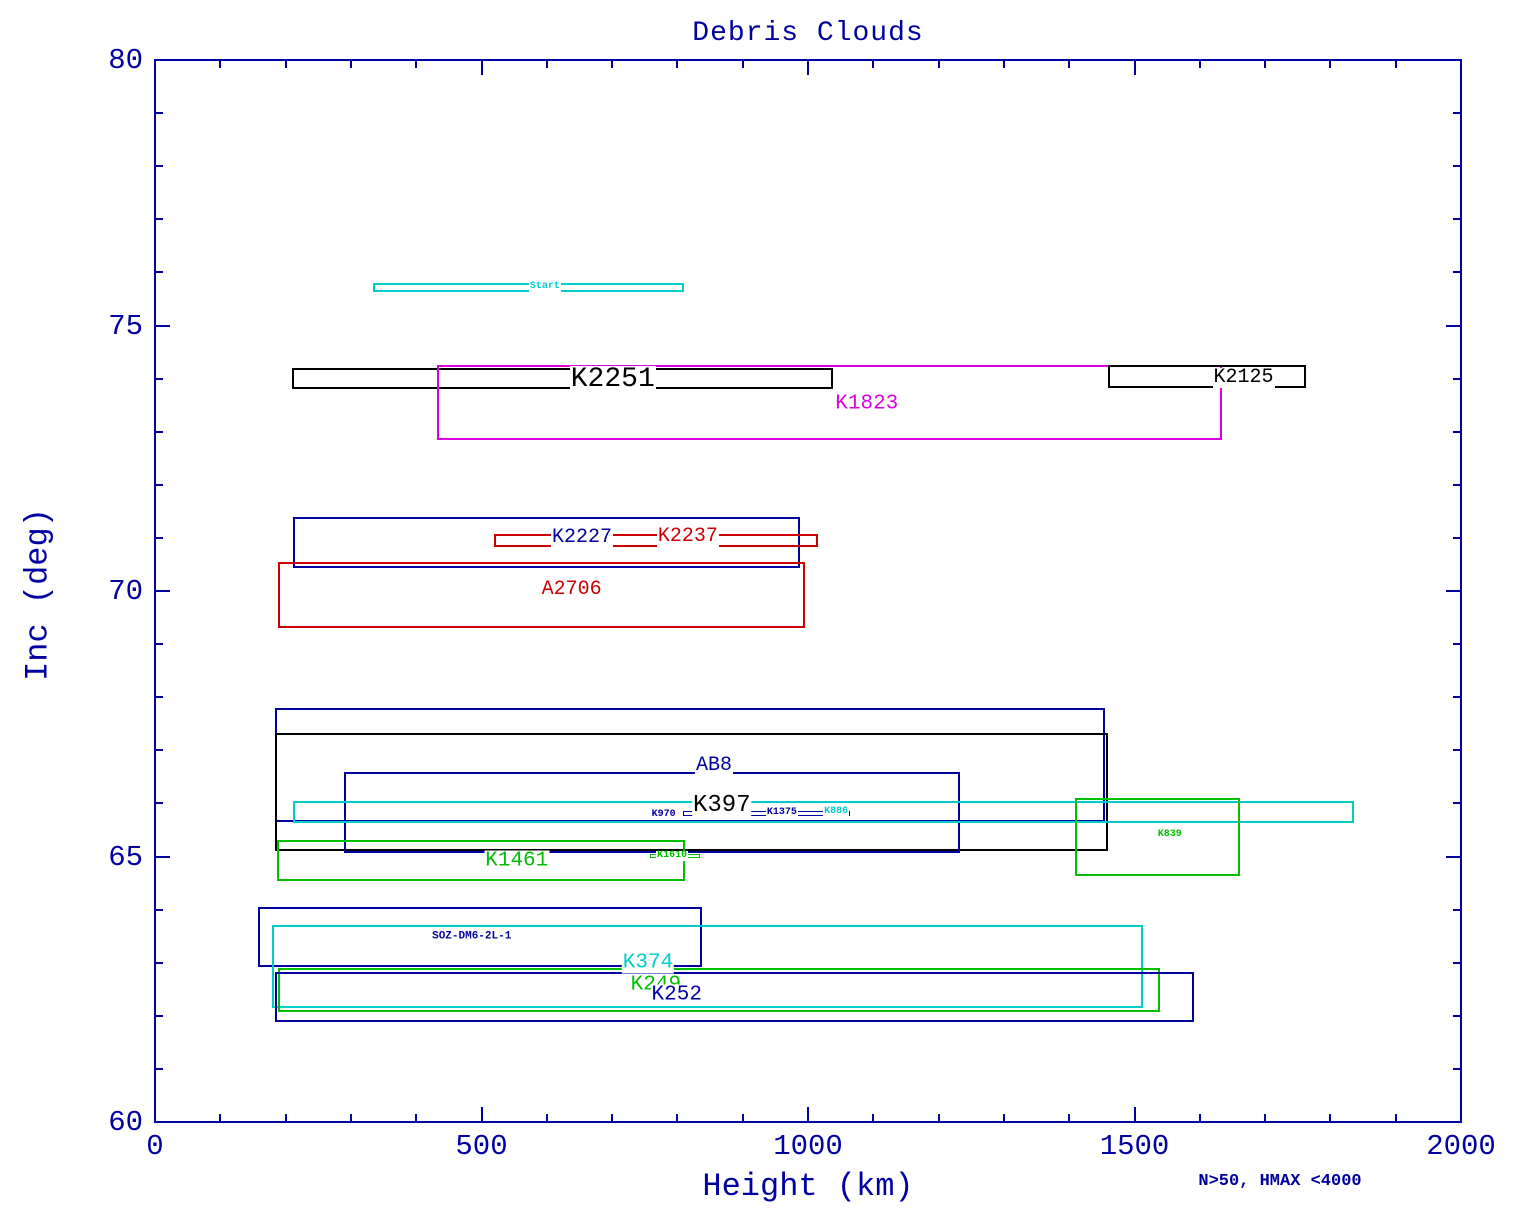 This screenshot has height=1220, width=1536. Describe the element at coordinates (676, 995) in the screenshot. I see `cloud-label-k252: K252` at that location.